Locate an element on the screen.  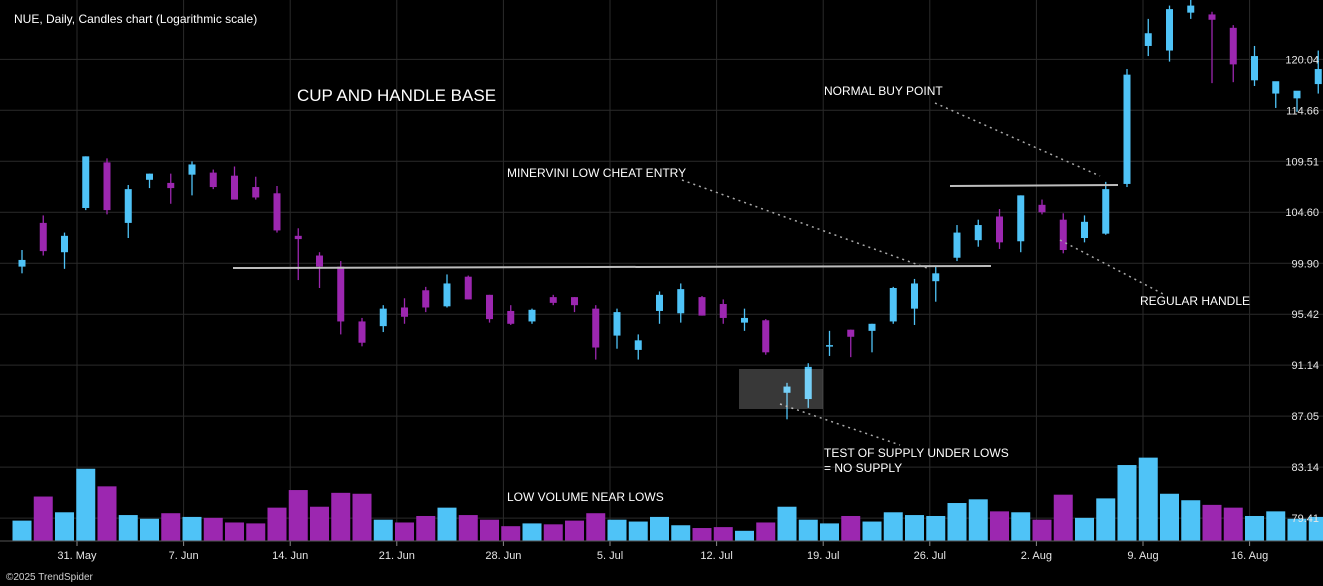
x-tick-label: 16. Aug is located at coordinates (1249, 556).